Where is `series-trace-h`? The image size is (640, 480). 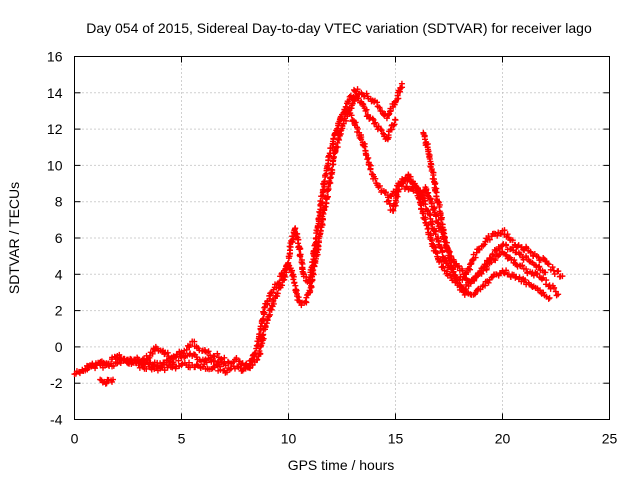
series-trace-h is located at coordinates (475, 228).